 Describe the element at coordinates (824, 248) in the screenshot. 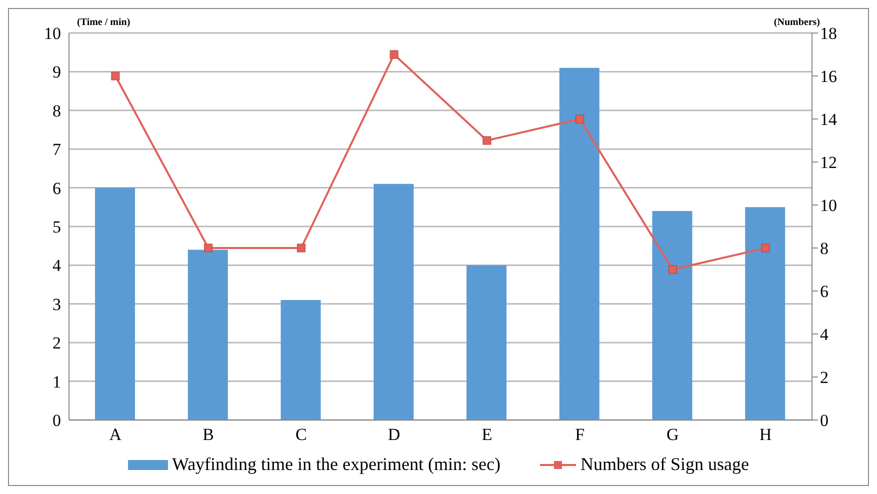

I see `y2-tick-label: 8` at that location.